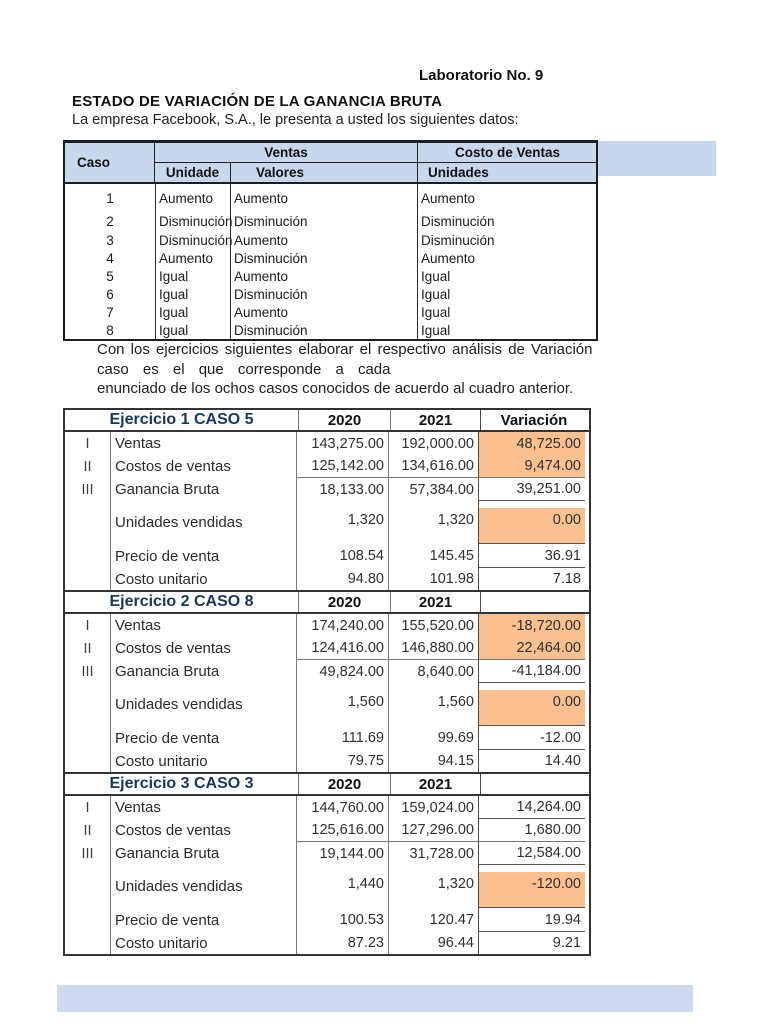  I want to click on value-2021: 120.47, so click(433, 920).